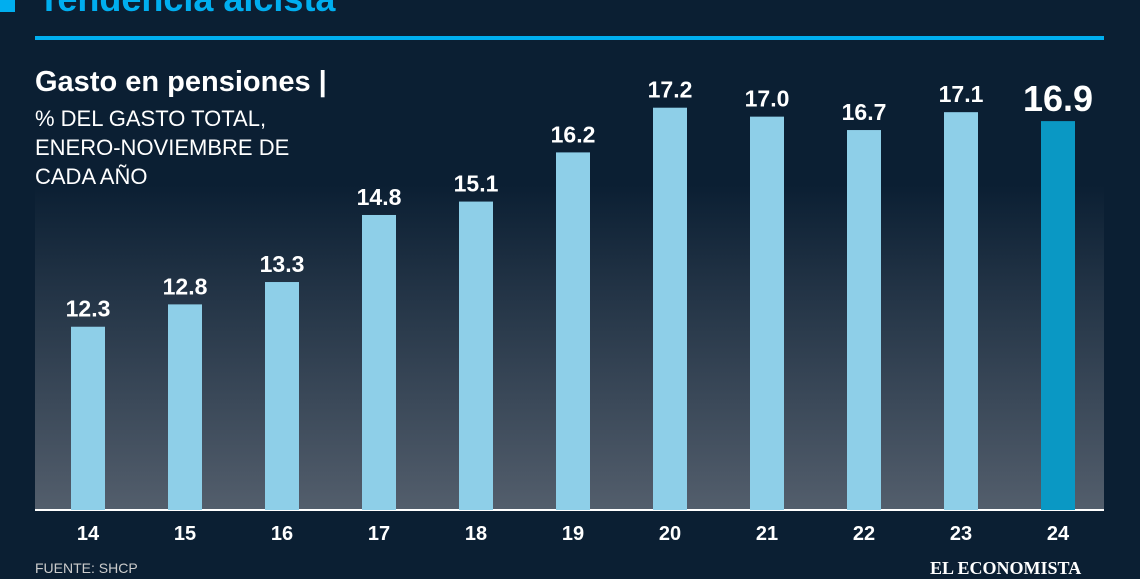  Describe the element at coordinates (282, 264) in the screenshot. I see `data-label-16: 13.3` at that location.